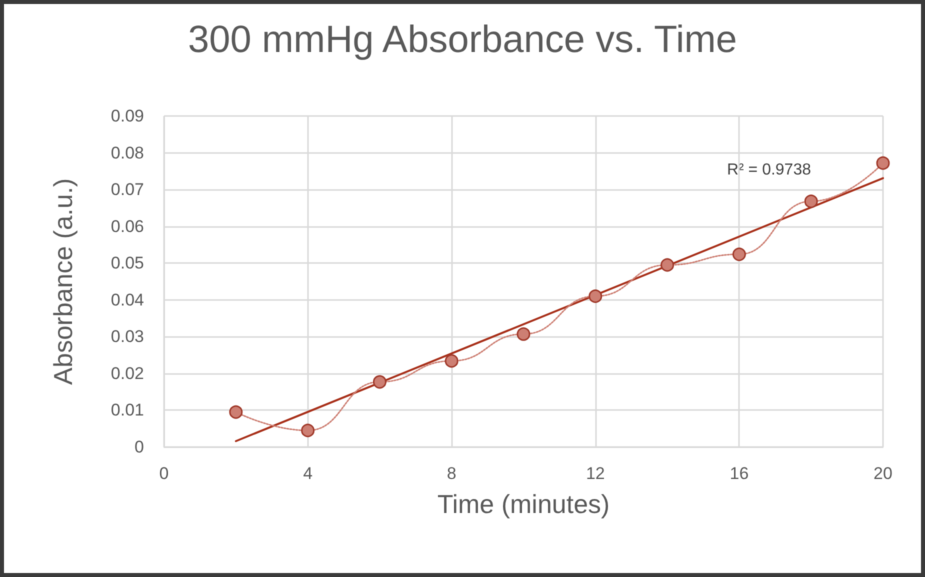  Describe the element at coordinates (308, 473) in the screenshot. I see `x-tick-label: 4` at that location.